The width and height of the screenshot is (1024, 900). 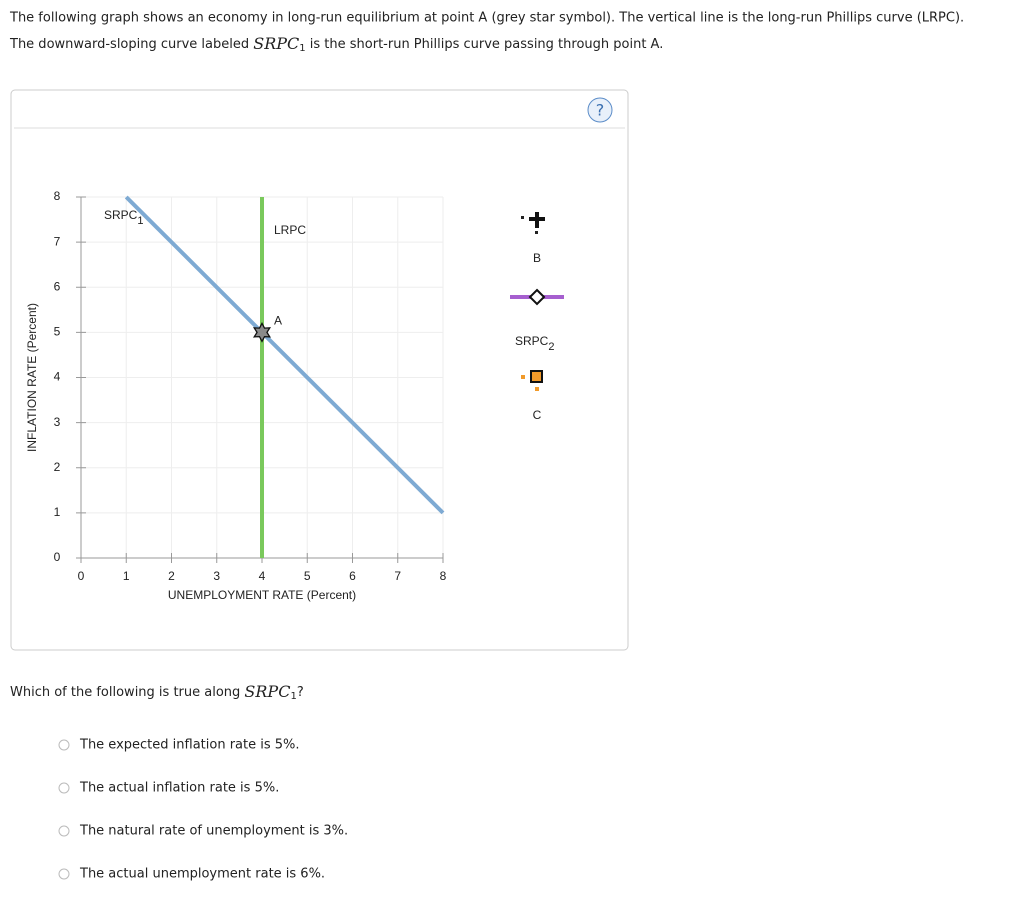 What do you see at coordinates (537, 317) in the screenshot?
I see `tool-palette: B SRPC2 C` at bounding box center [537, 317].